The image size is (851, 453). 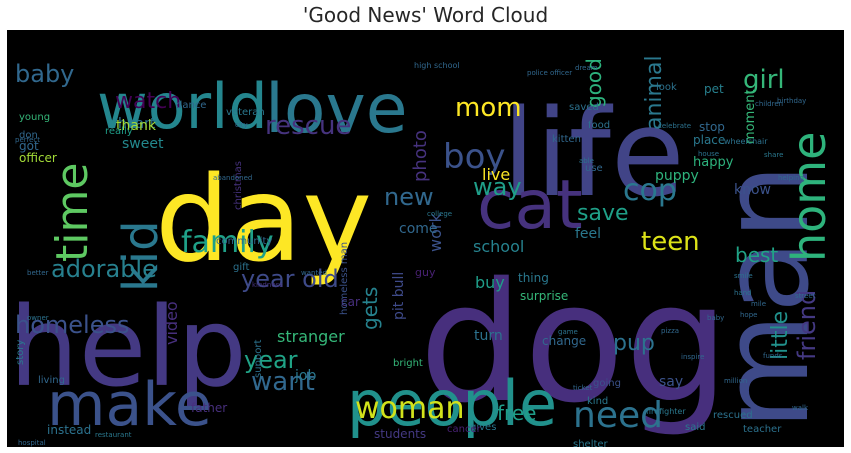 What do you see at coordinates (408, 363) in the screenshot?
I see `word-bright: bright` at bounding box center [408, 363].